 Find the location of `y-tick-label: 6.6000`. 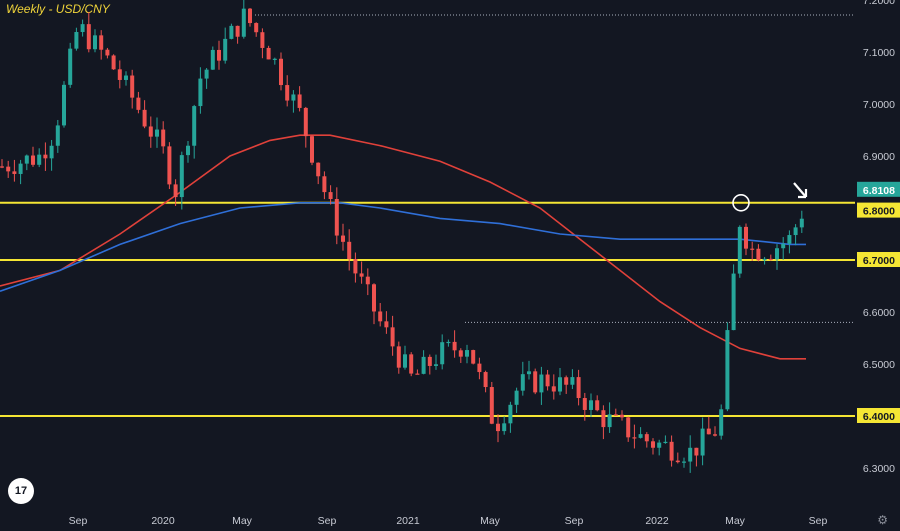

y-tick-label: 6.6000 is located at coordinates (879, 313).